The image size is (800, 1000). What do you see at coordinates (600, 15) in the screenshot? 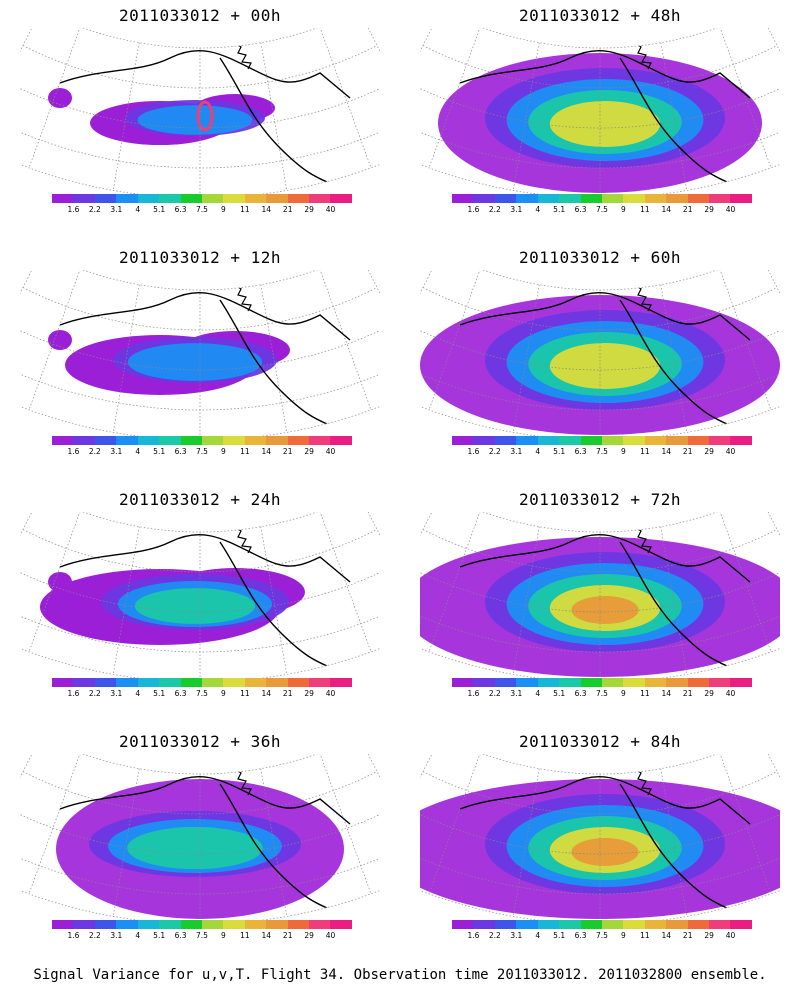
I see `panel-title: 2011033012 + 48h` at bounding box center [600, 15].